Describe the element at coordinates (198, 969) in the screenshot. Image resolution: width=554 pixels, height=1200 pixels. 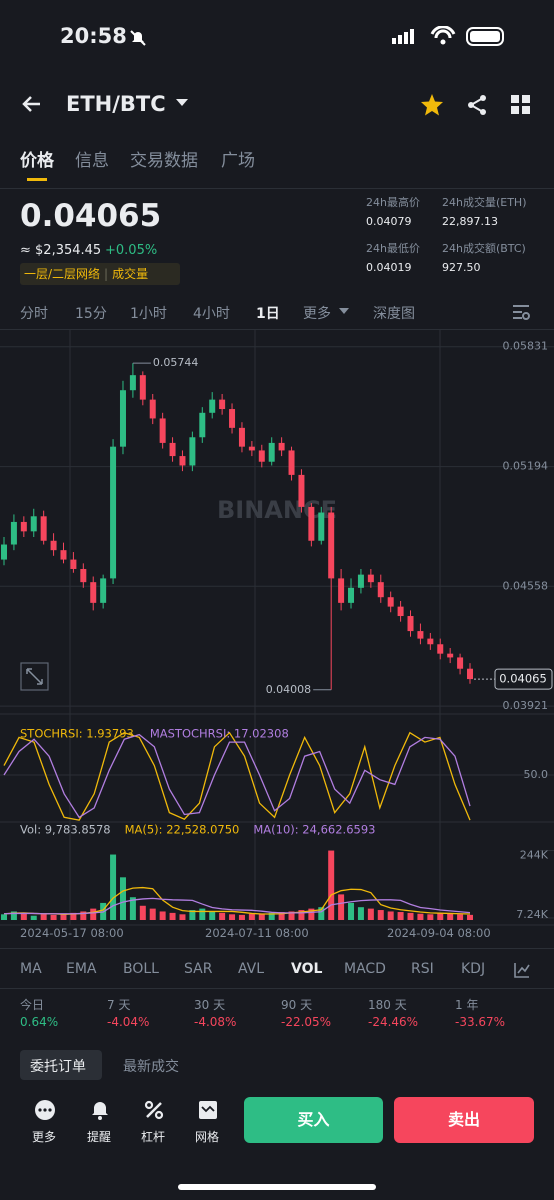
I see `indicator: SAR` at that location.